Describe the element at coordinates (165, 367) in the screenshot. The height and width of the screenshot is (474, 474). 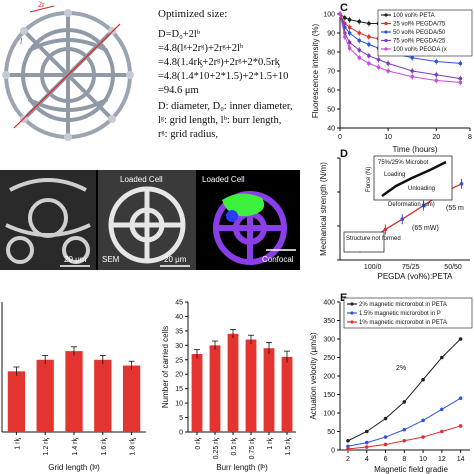
I see `y-axis-label: Number of carried cells` at that location.